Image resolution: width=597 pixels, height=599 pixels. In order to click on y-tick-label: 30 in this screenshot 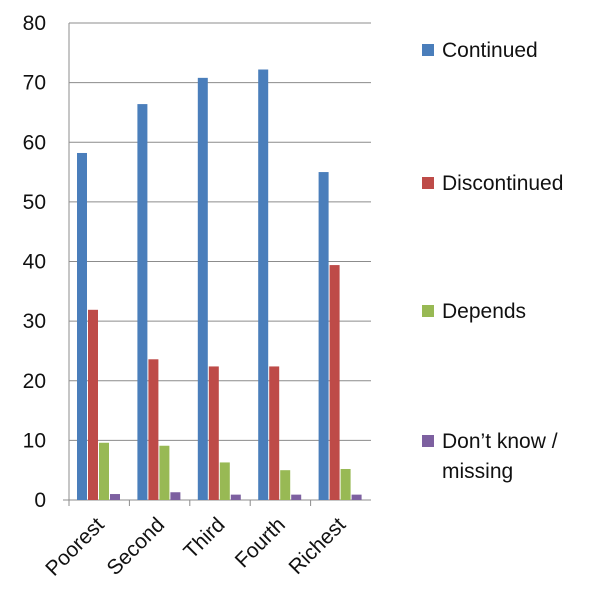, I will do `click(34, 321)`.